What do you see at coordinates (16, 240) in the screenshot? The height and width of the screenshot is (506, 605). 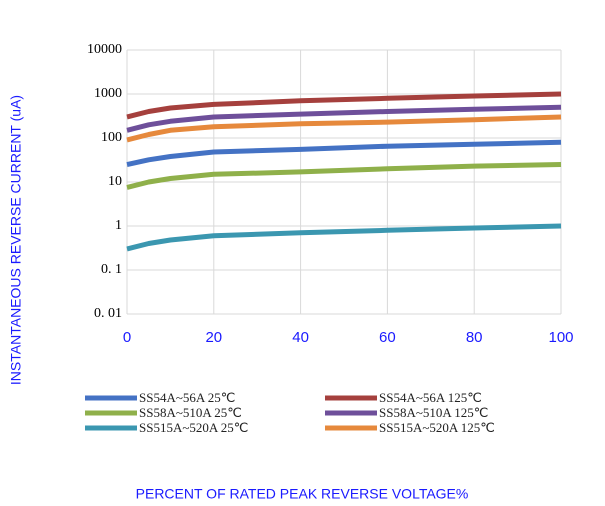 I see `y-axis-title: INSTANTANEOUS REVERSE CURRENT (uA)` at bounding box center [16, 240].